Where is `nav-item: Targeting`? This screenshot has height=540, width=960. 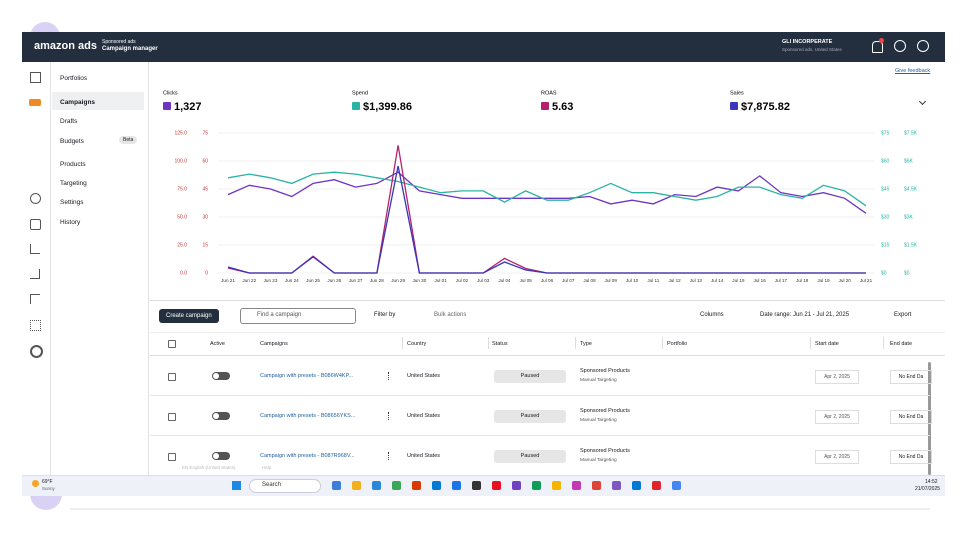
nav-item: Targeting is located at coordinates (73, 183).